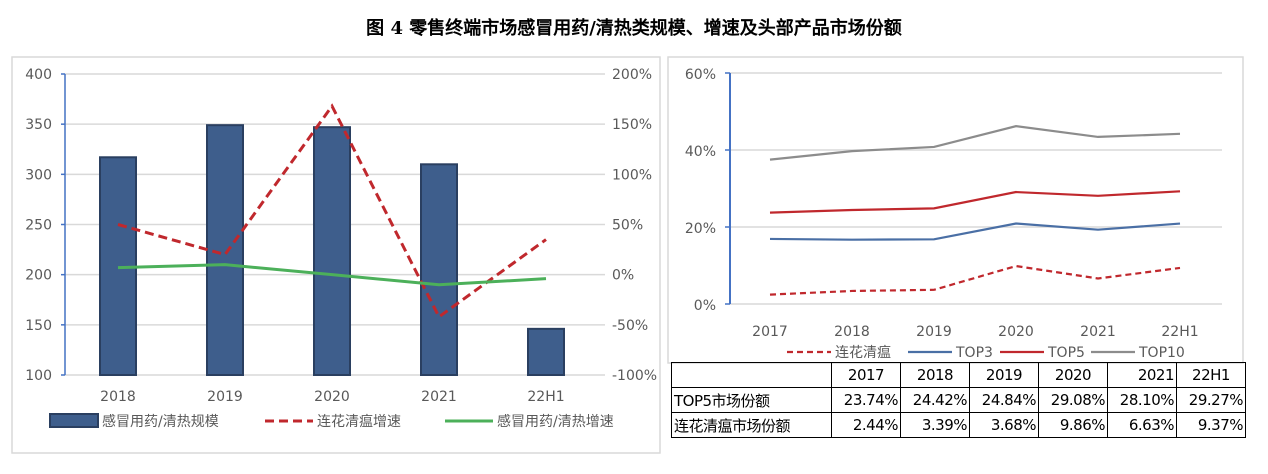 This screenshot has height=474, width=1268. What do you see at coordinates (700, 152) in the screenshot?
I see `y-tick-label: 40%` at bounding box center [700, 152].